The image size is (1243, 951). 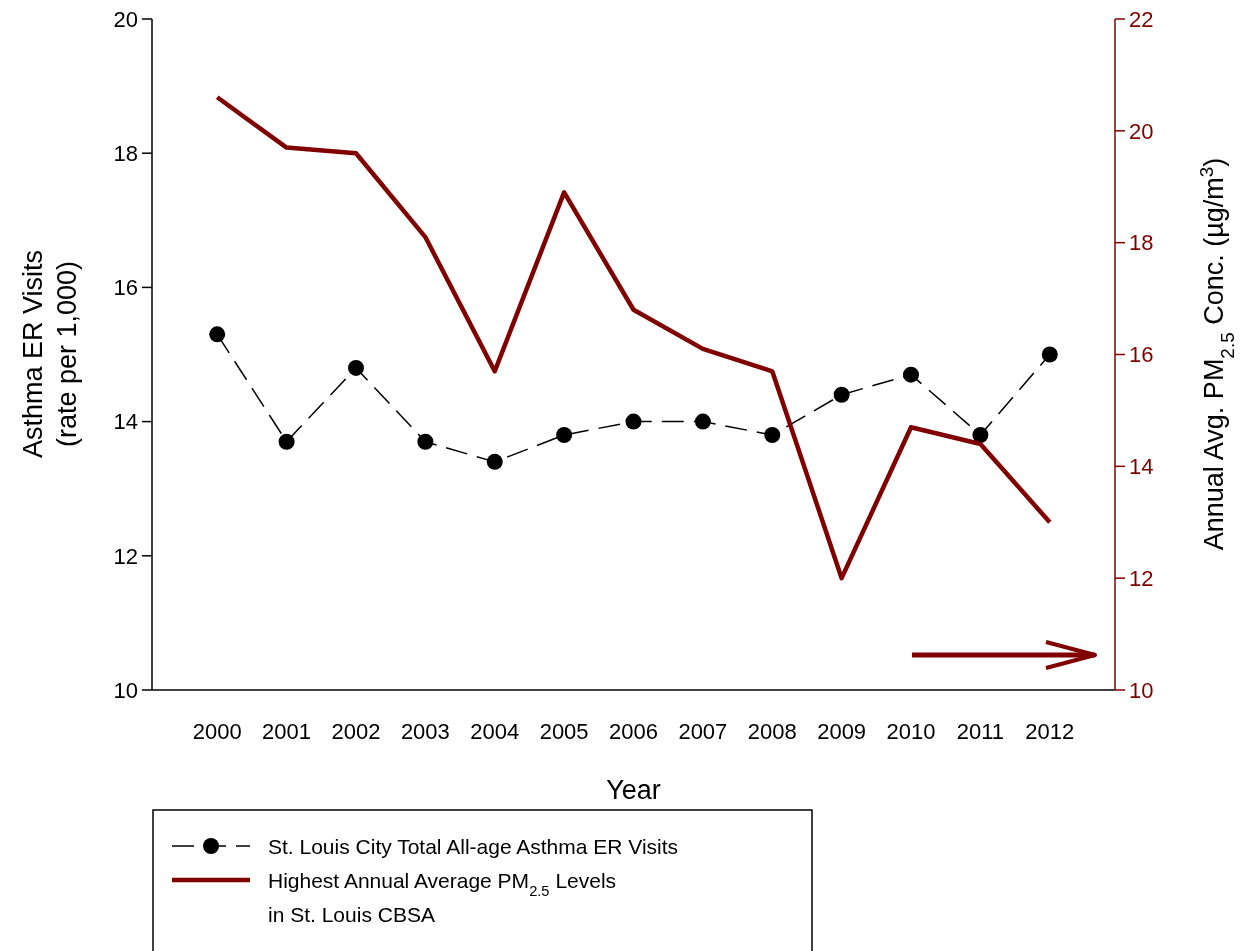 What do you see at coordinates (125, 556) in the screenshot?
I see `y-tick-label: 12` at bounding box center [125, 556].